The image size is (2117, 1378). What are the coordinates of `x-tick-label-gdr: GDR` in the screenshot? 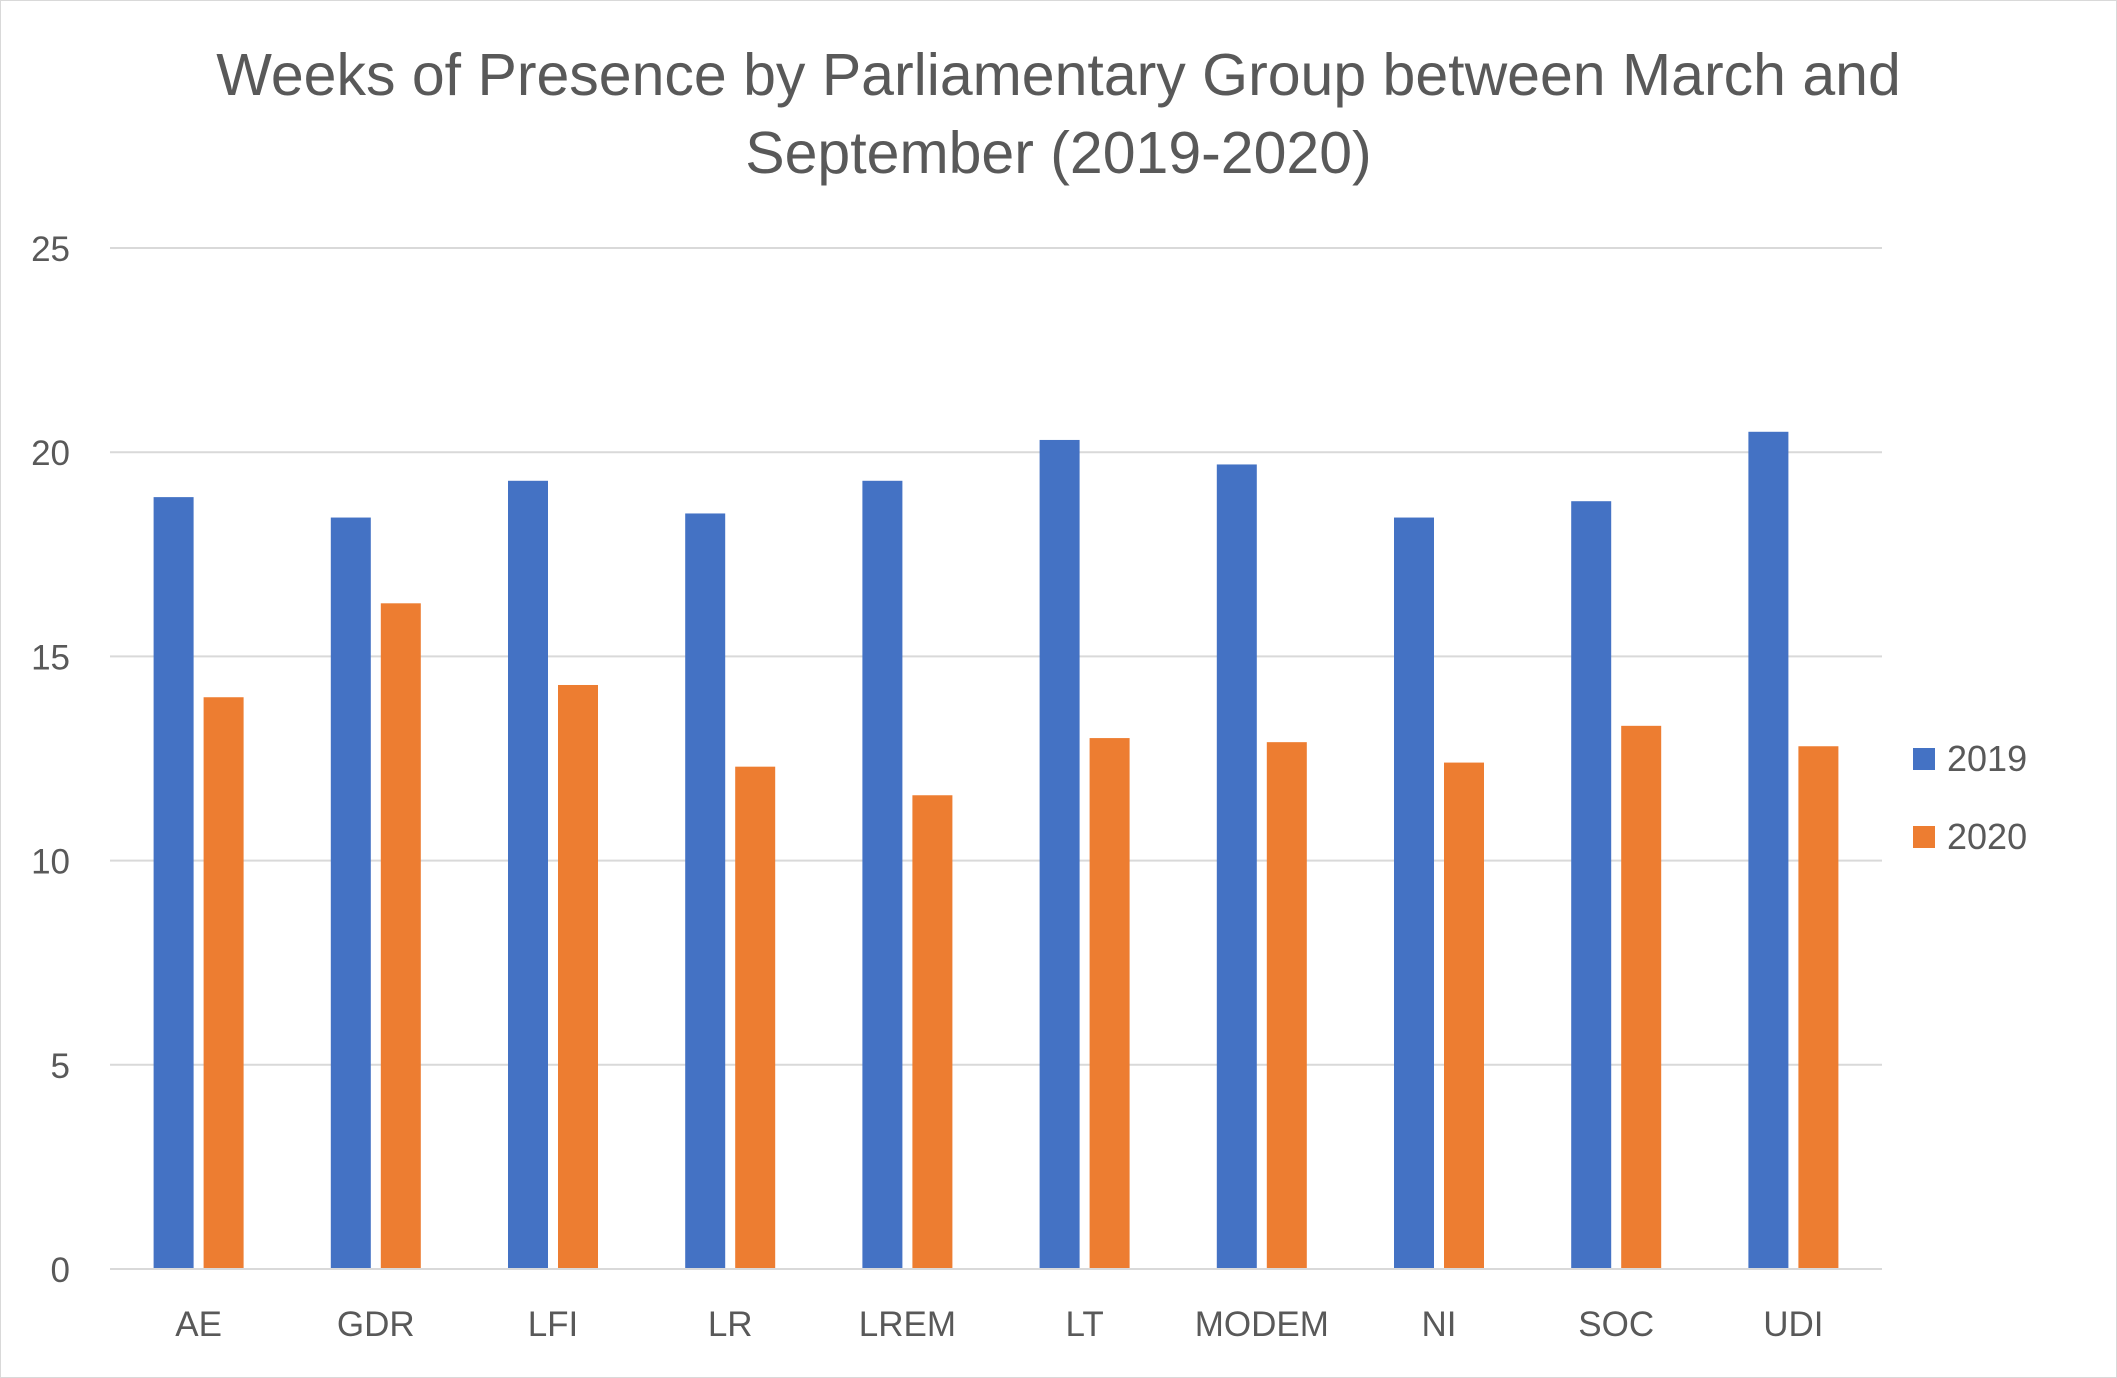 It's located at (376, 1324).